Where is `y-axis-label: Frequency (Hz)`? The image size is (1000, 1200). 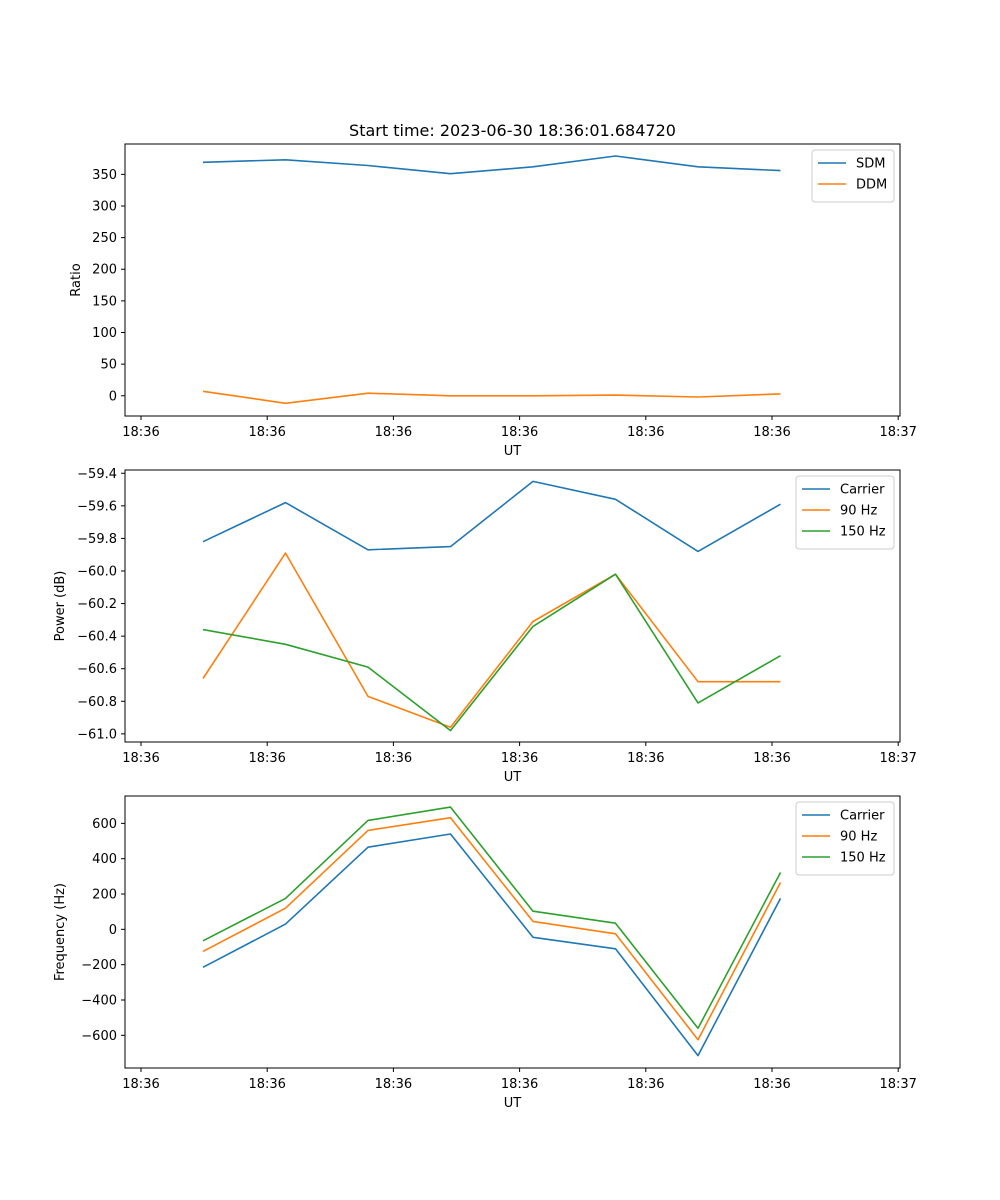
y-axis-label: Frequency (Hz) is located at coordinates (60, 932).